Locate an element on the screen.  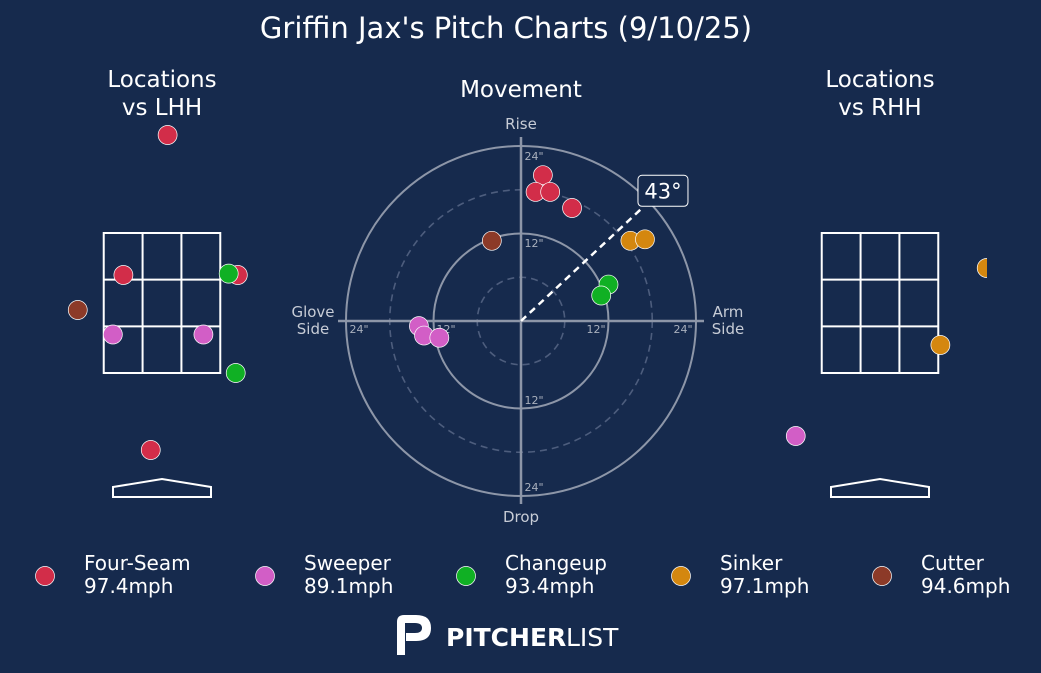
lhh-zone-outline is located at coordinates (162, 303).